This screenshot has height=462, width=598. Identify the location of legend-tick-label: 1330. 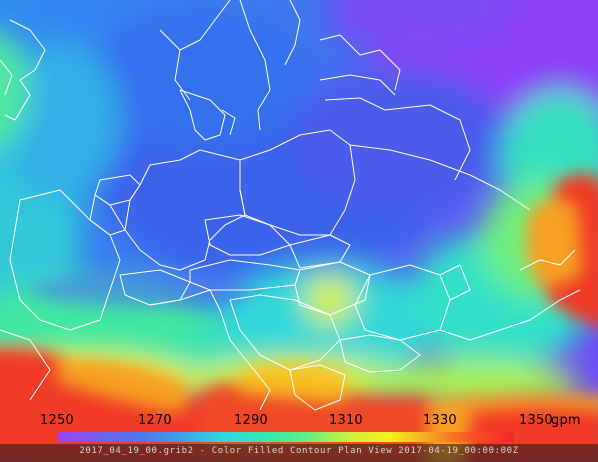
(440, 420).